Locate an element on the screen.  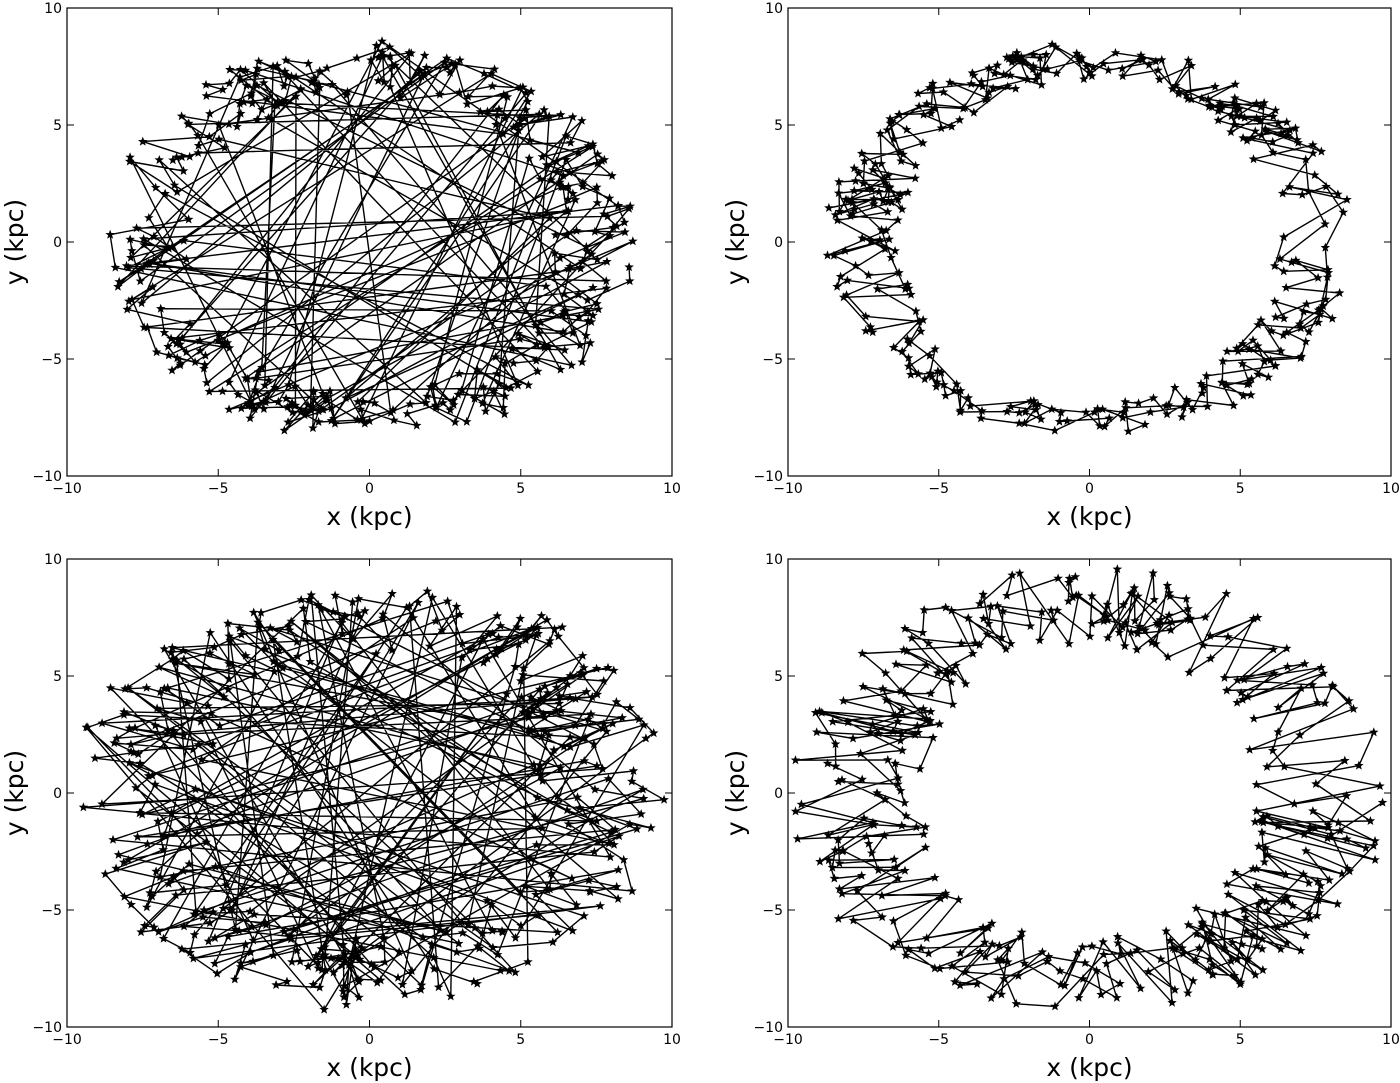
x-tick-label: −10 is located at coordinates (67, 1040).